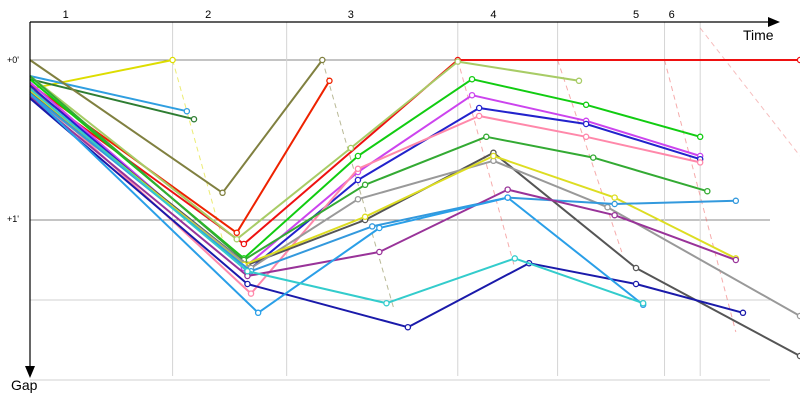 The width and height of the screenshot is (800, 400). Describe the element at coordinates (351, 15) in the screenshot. I see `lap-label-3: 3` at that location.